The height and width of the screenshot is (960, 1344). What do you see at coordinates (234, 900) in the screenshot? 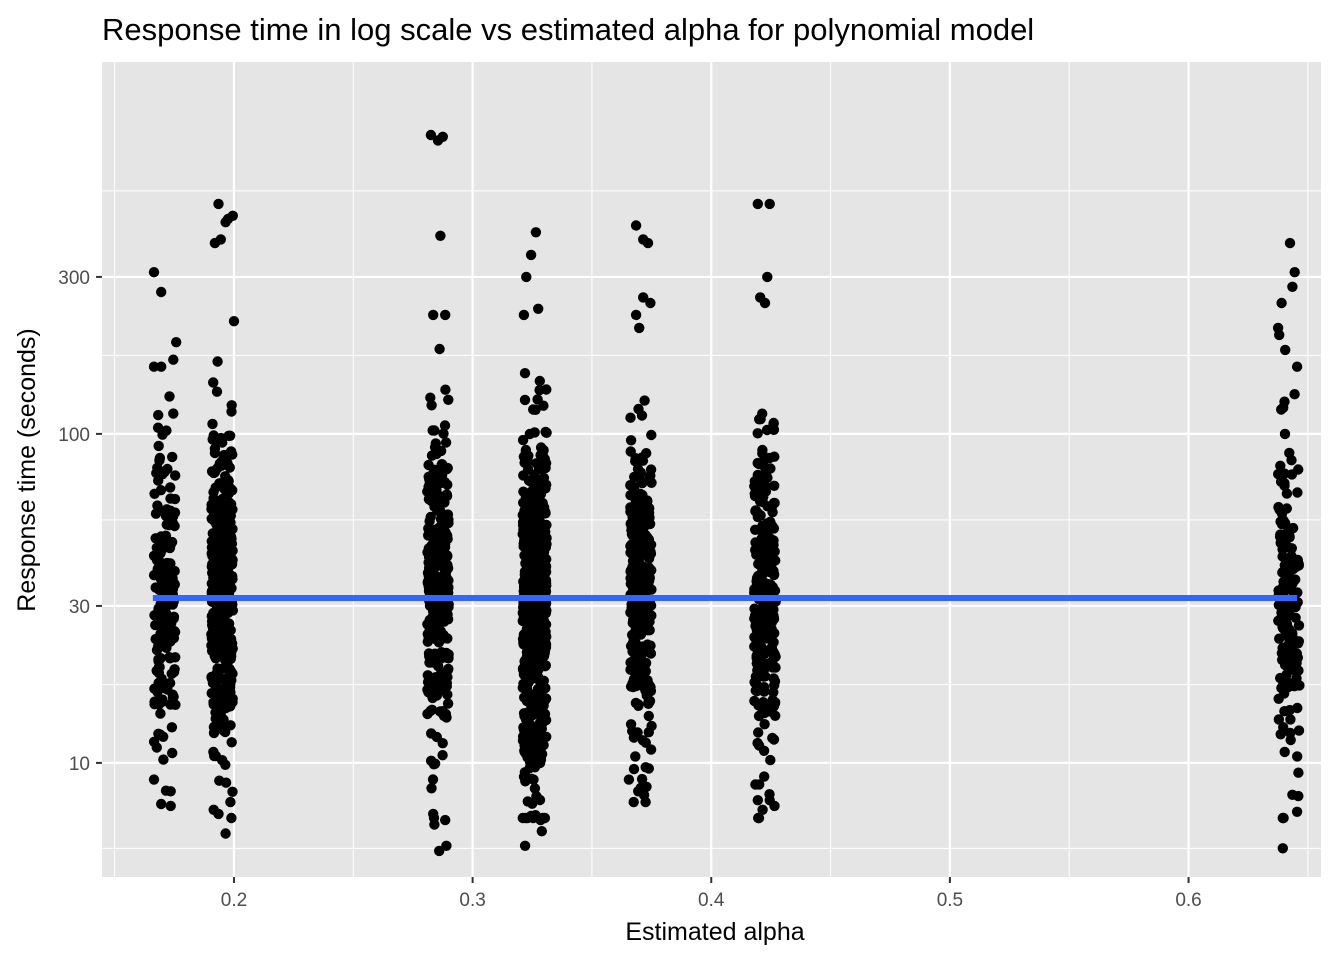
I see `x-tick-label: 0.2` at bounding box center [234, 900].